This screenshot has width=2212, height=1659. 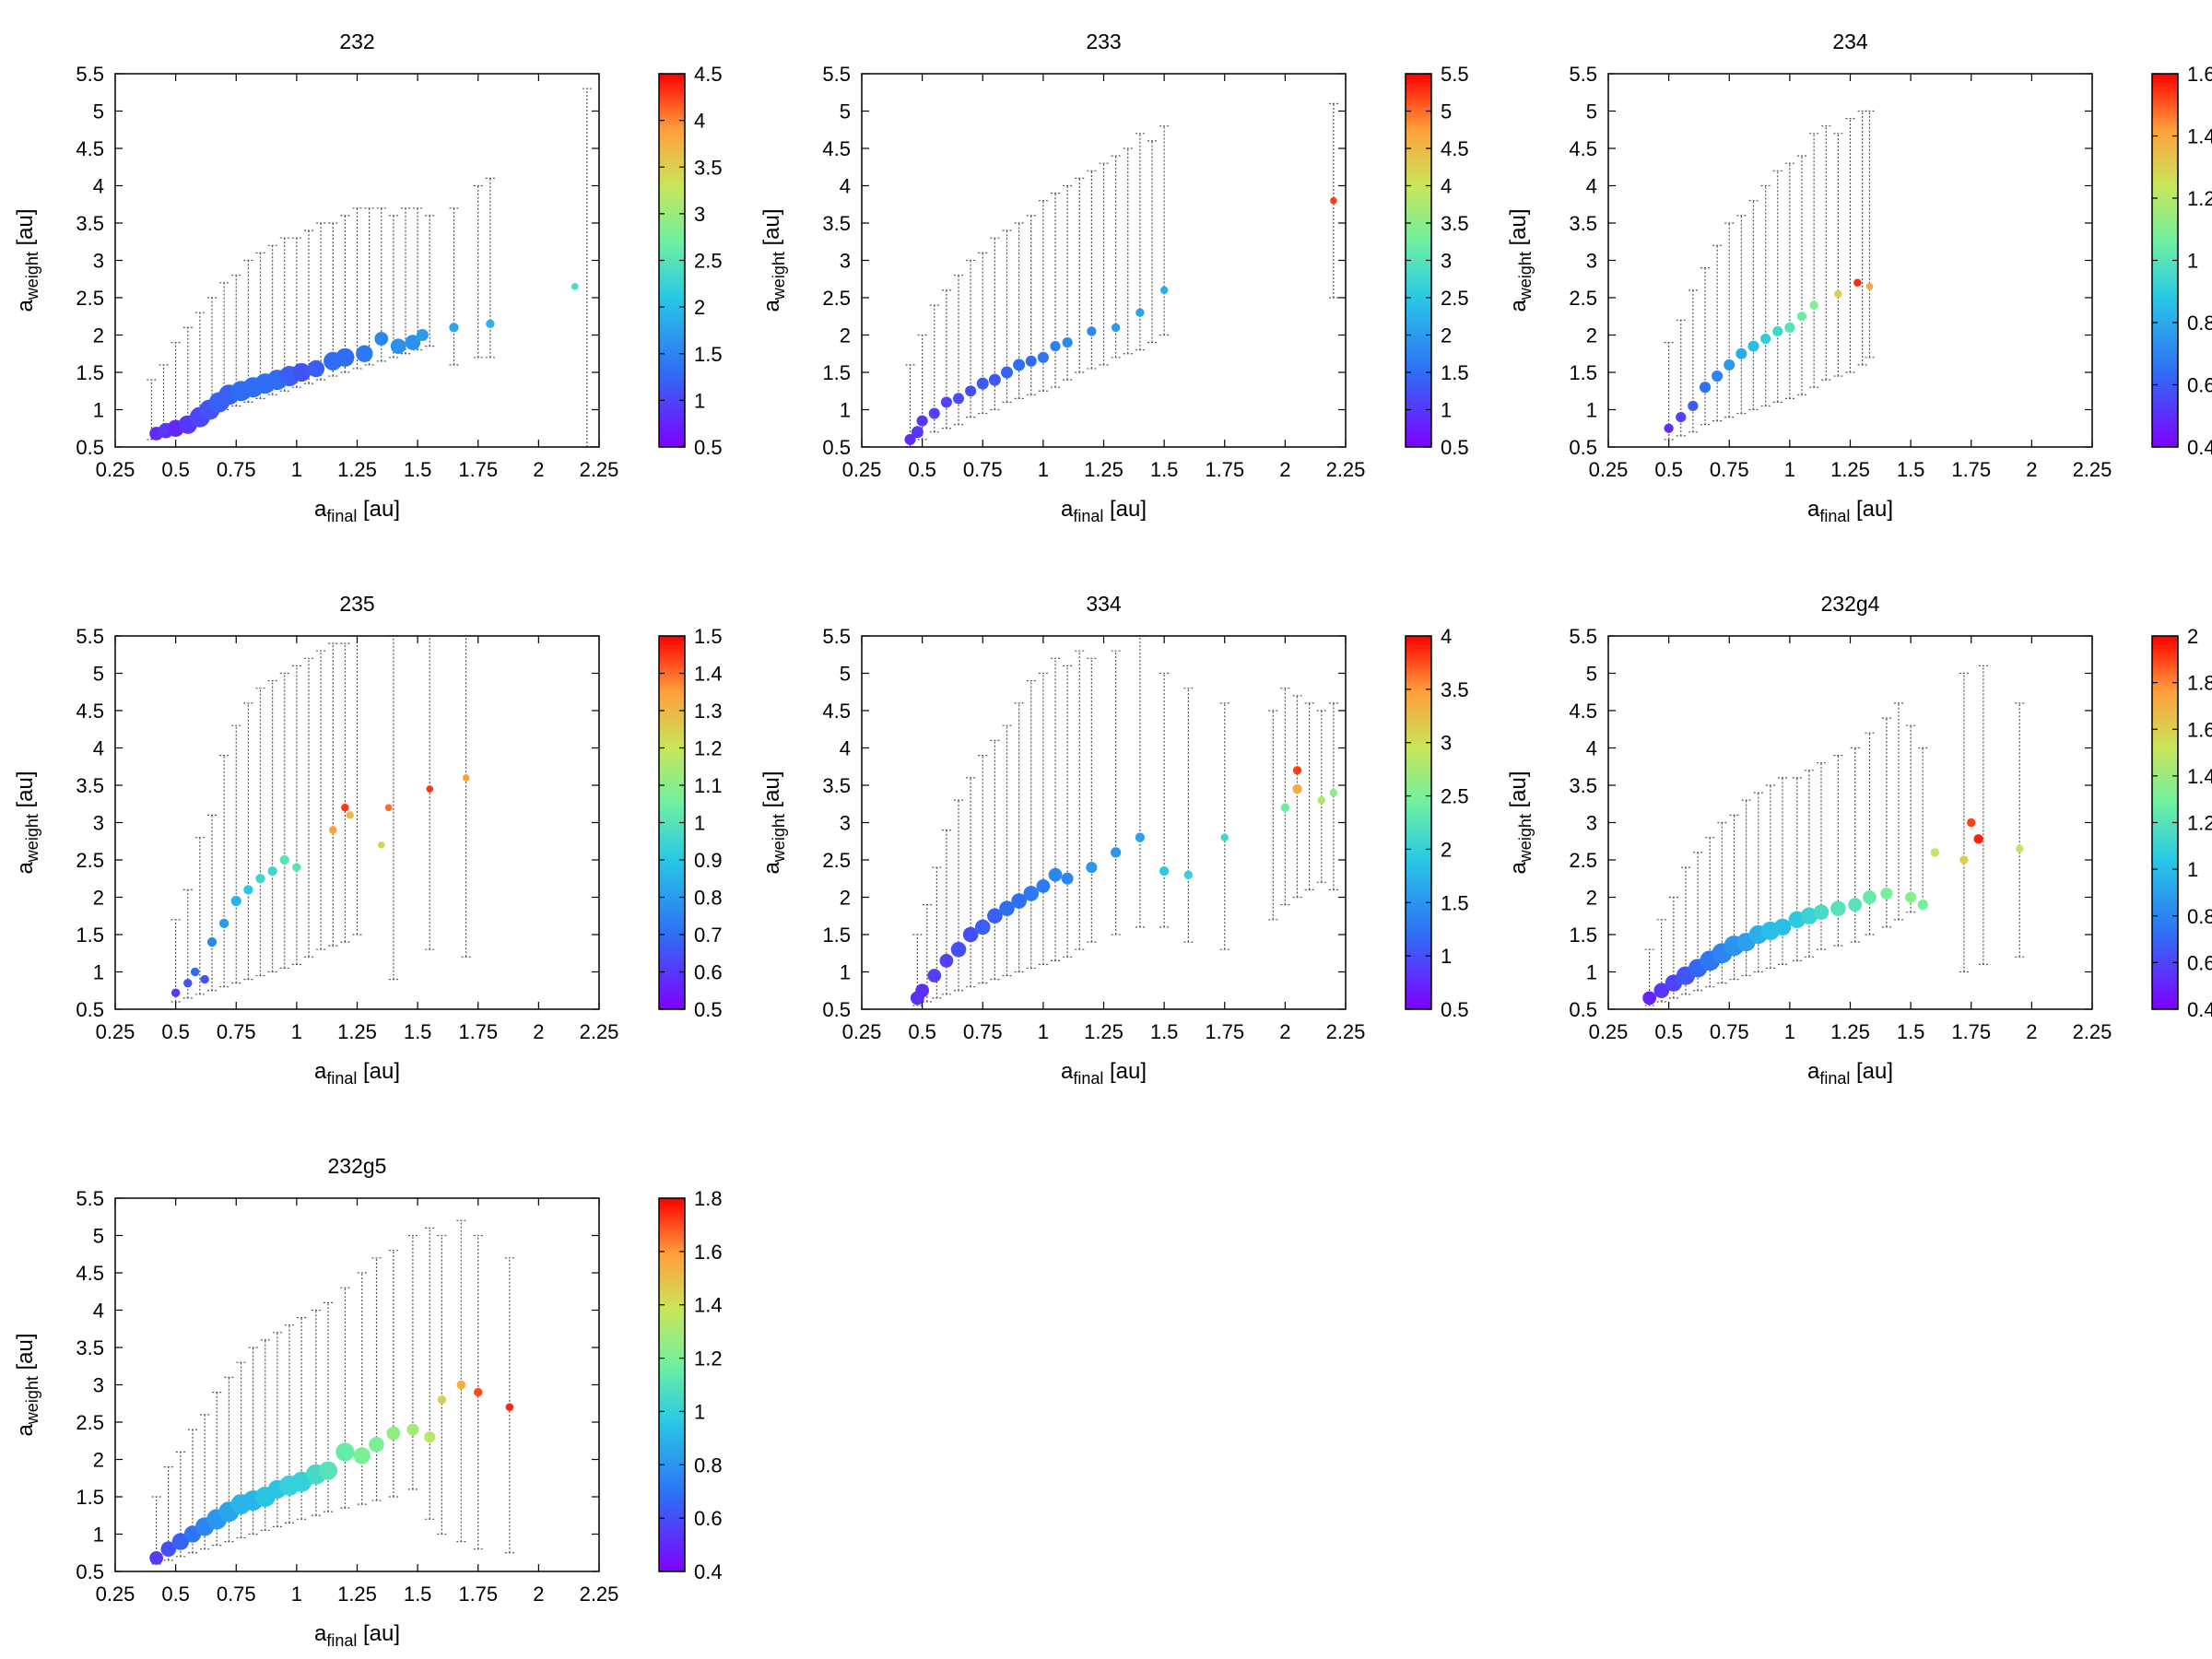 What do you see at coordinates (296, 1031) in the screenshot?
I see `x-tick-label: 1` at bounding box center [296, 1031].